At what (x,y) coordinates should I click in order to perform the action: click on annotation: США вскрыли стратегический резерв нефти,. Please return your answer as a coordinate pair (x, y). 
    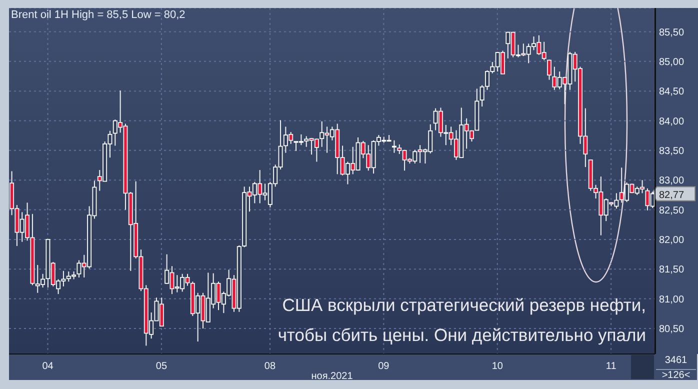
    Looking at the image, I should click on (464, 305).